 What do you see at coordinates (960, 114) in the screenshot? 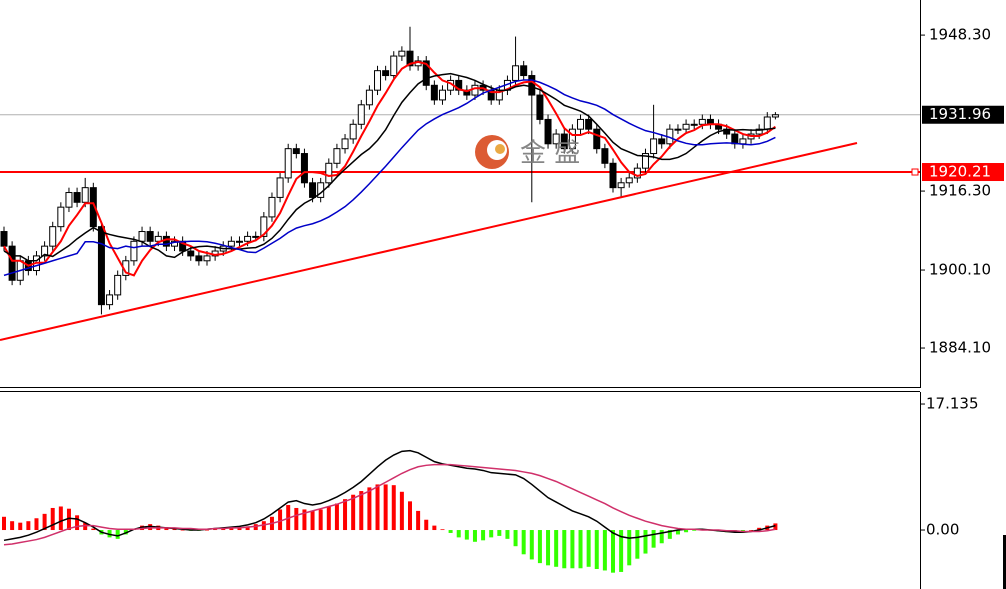
I see `last-price-label: 1931.96` at bounding box center [960, 114].